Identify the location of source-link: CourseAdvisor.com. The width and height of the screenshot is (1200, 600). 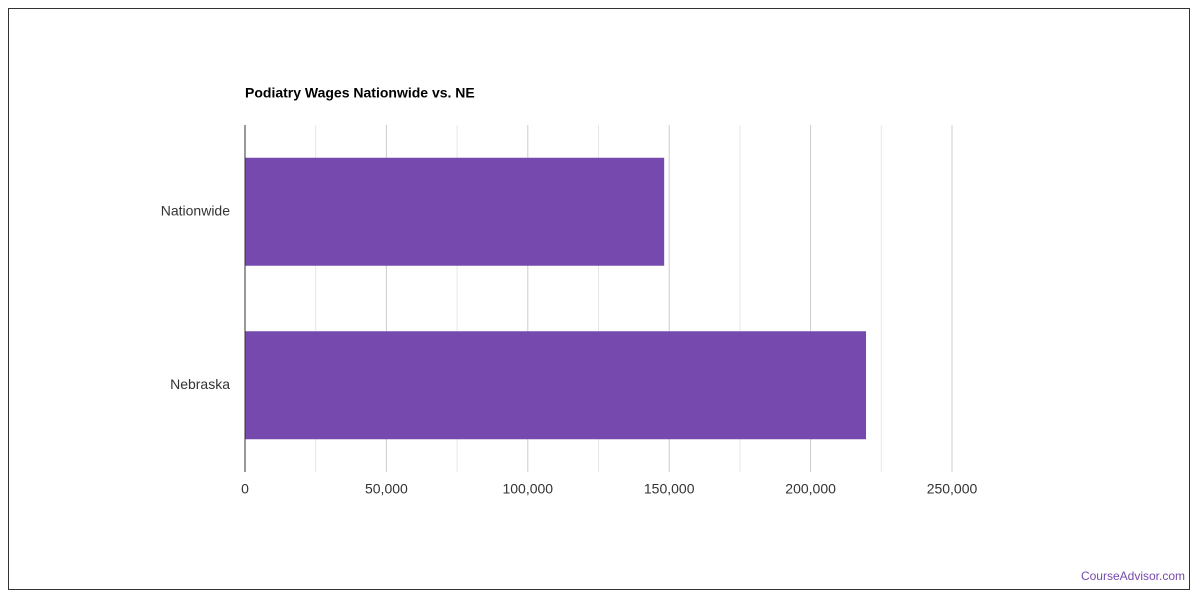
(1133, 576).